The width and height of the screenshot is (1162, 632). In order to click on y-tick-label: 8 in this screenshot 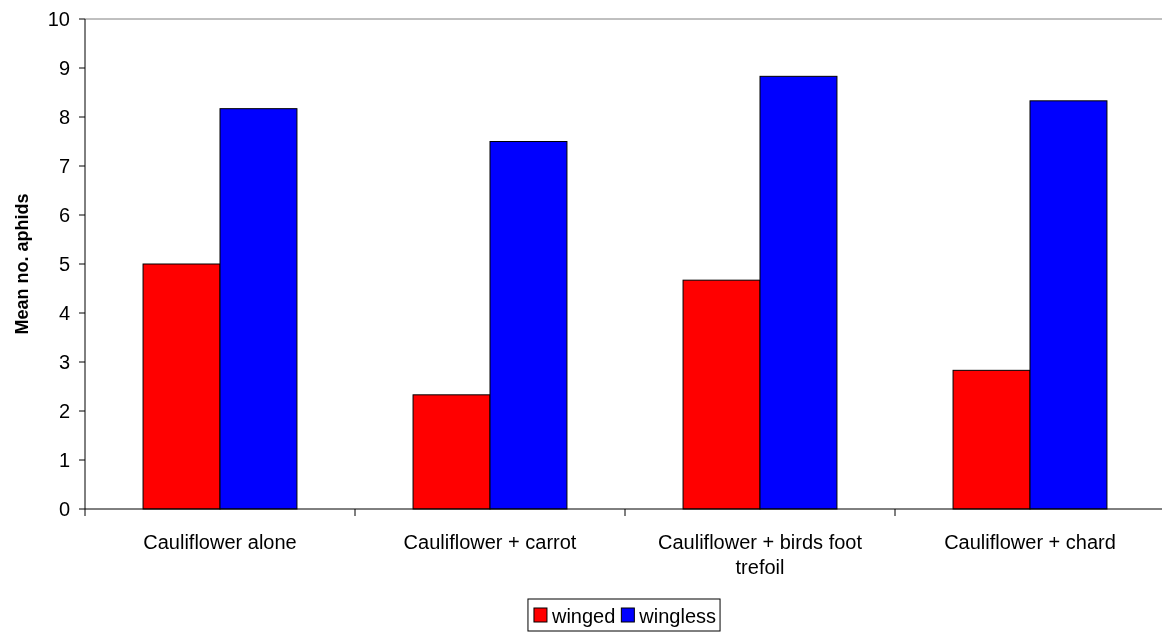, I will do `click(64, 117)`.